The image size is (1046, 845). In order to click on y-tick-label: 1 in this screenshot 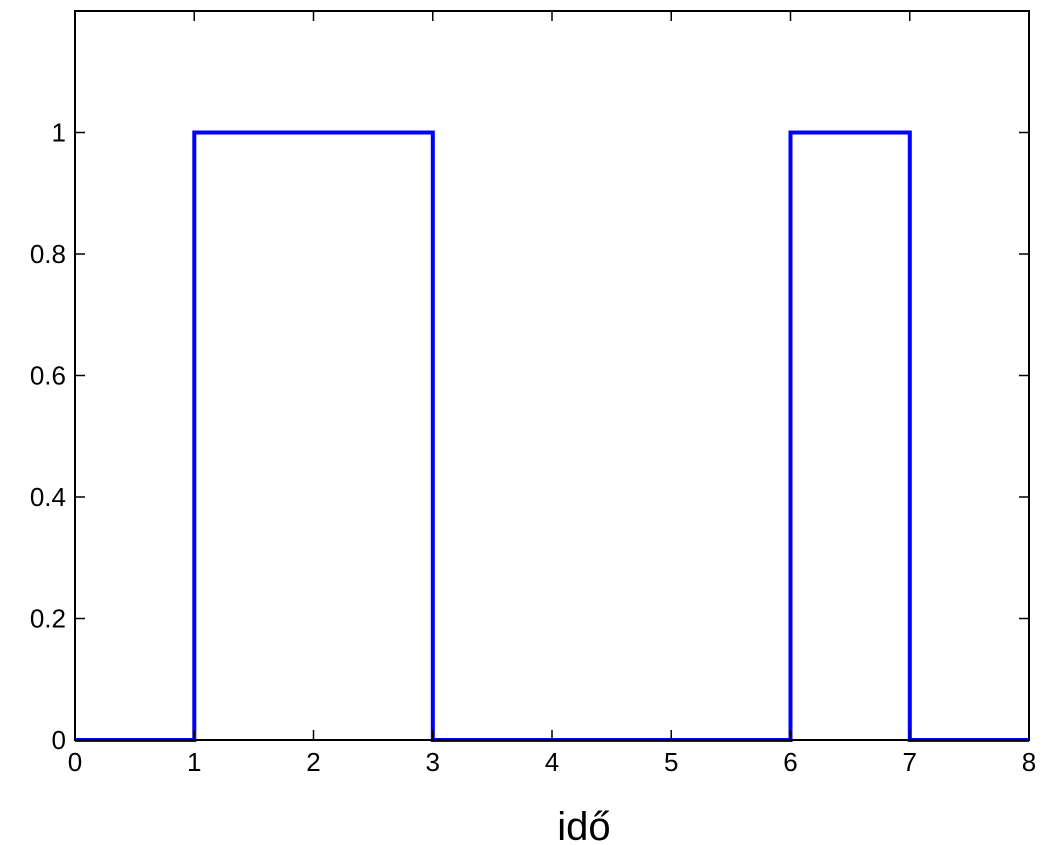, I will do `click(59, 133)`.